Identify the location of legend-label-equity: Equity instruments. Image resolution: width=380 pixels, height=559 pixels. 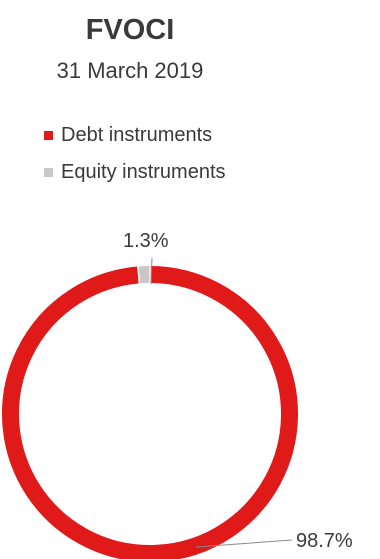
(143, 172).